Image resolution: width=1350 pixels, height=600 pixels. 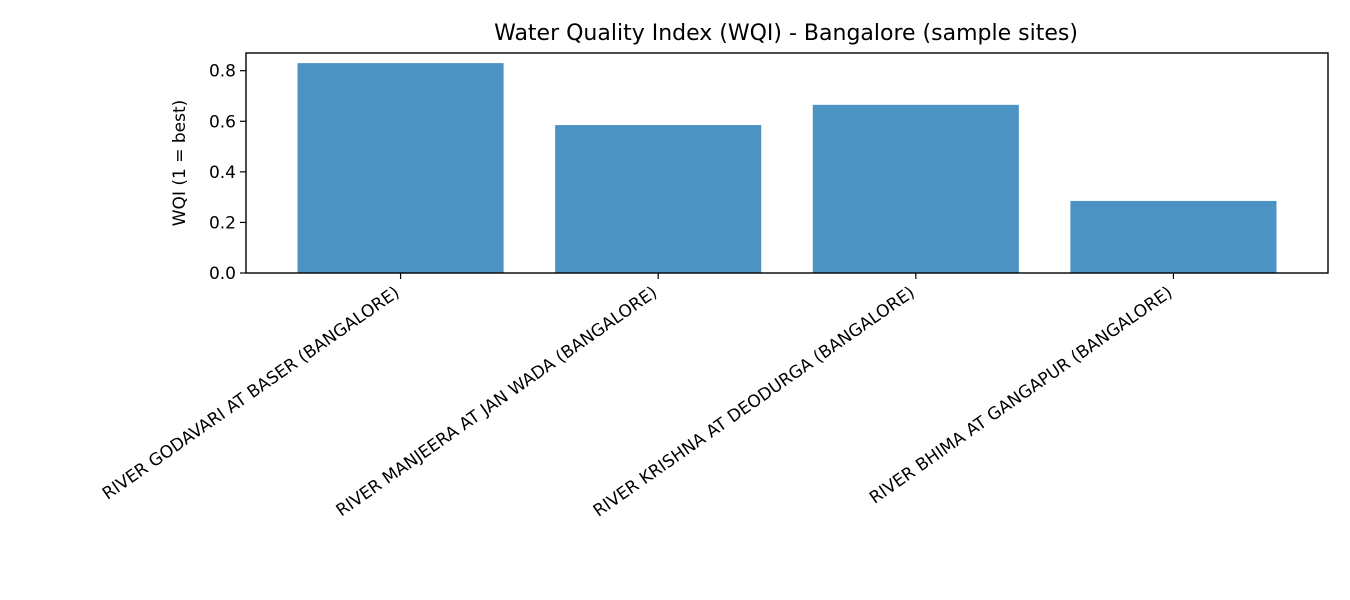 I want to click on x-tick-label: RIVER MANJEERA AT JAN WADA (BANGALORE), so click(x=497, y=402).